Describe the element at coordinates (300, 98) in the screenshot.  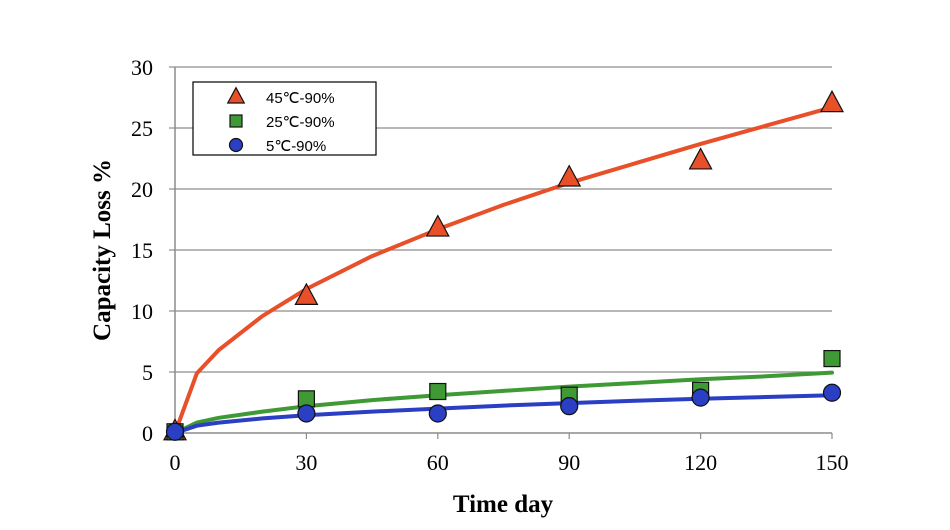
I see `legend-label-triangle: 45℃-90%` at that location.